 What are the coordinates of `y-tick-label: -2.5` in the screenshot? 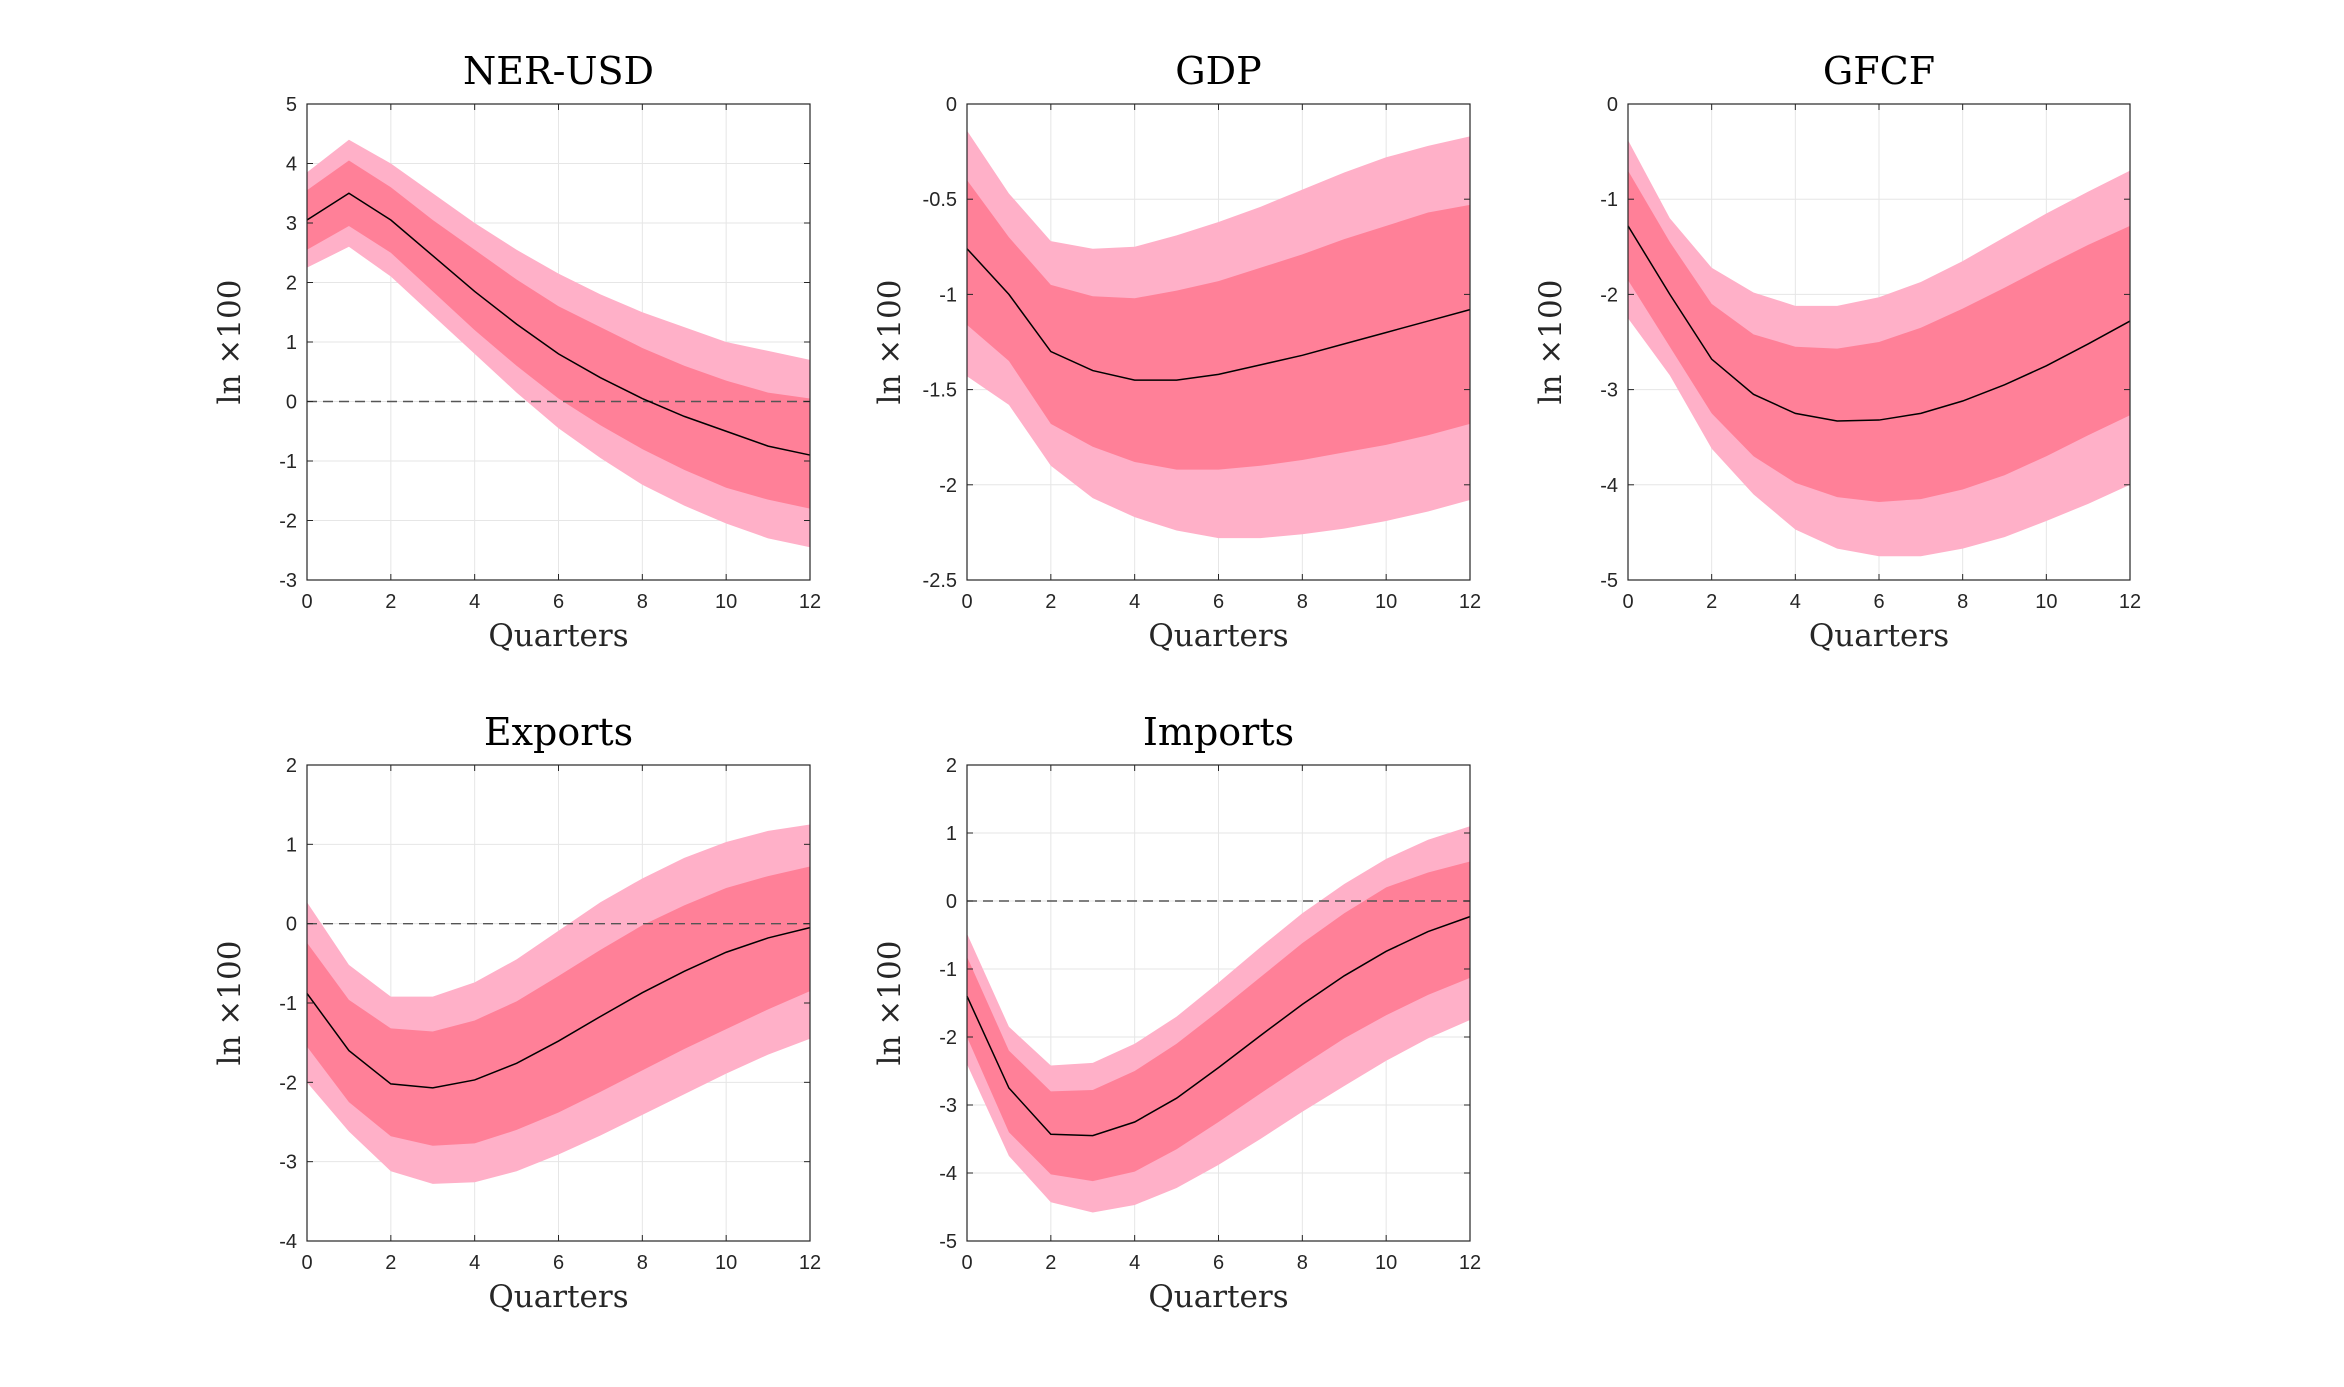 It's located at (940, 581).